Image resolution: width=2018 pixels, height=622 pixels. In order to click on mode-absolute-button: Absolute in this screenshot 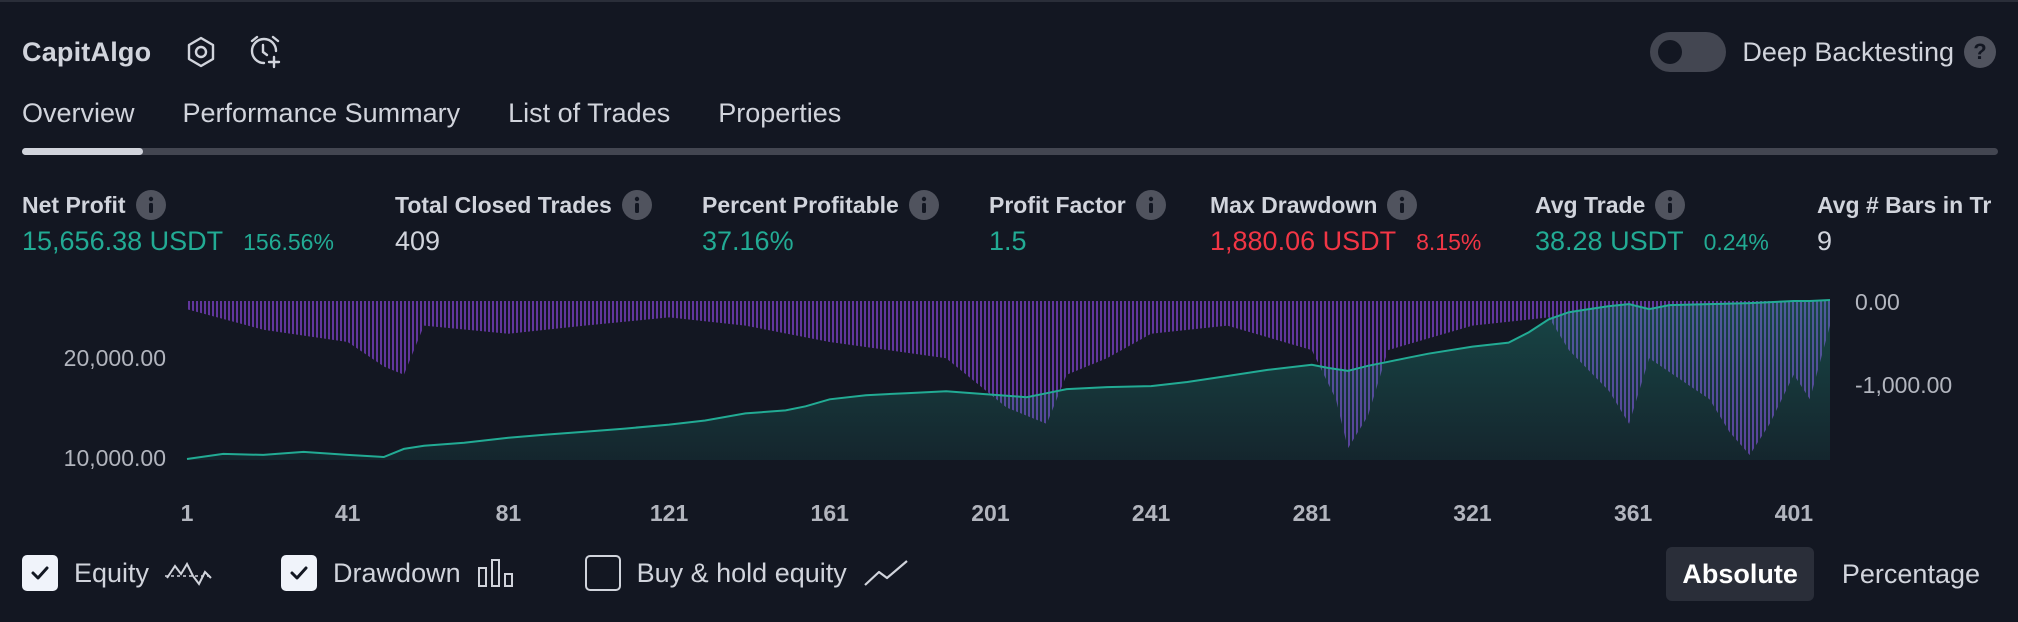, I will do `click(1740, 574)`.